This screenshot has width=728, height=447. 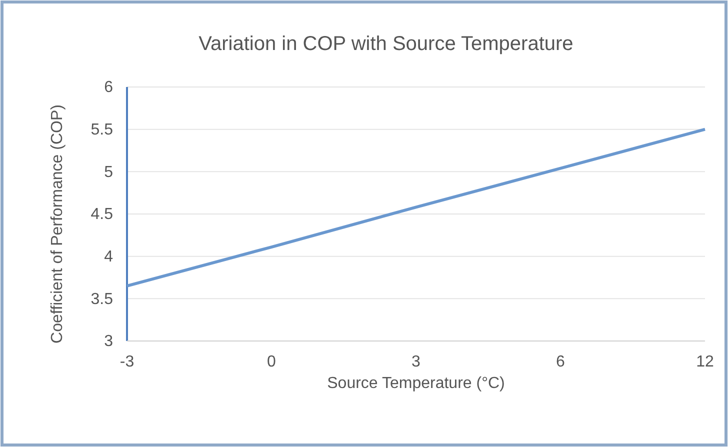 What do you see at coordinates (109, 172) in the screenshot?
I see `y-tick-label: 5` at bounding box center [109, 172].